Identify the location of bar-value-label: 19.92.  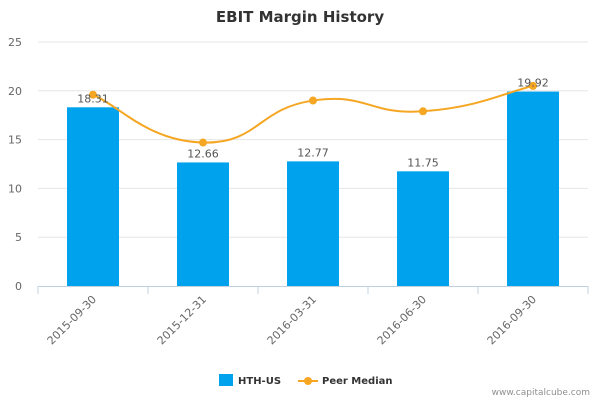
(533, 83).